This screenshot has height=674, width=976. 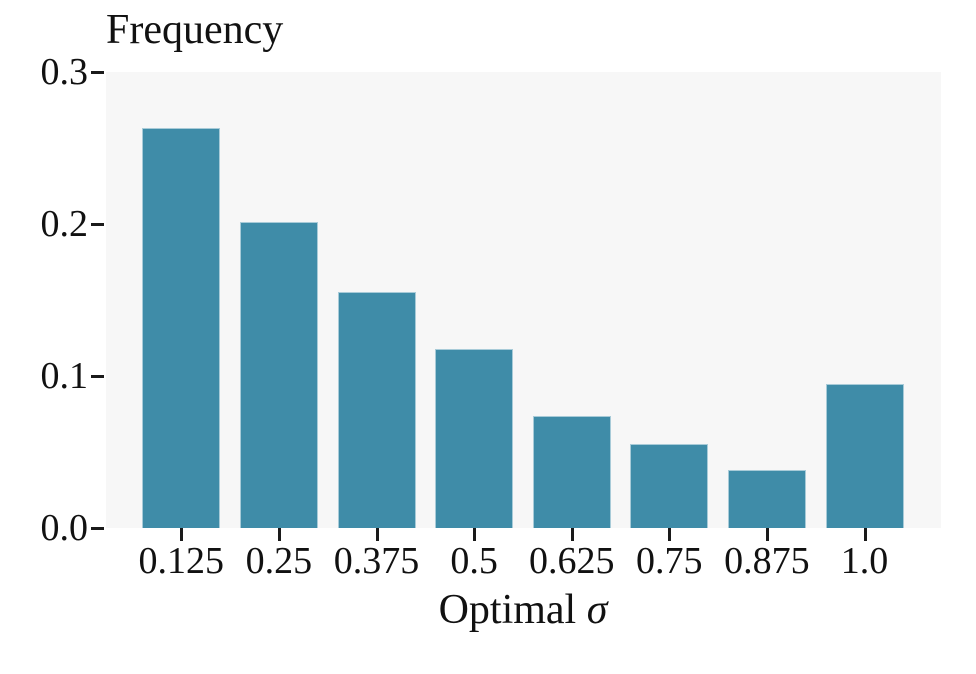 I want to click on x-tick-label: 1.0, so click(x=864, y=561).